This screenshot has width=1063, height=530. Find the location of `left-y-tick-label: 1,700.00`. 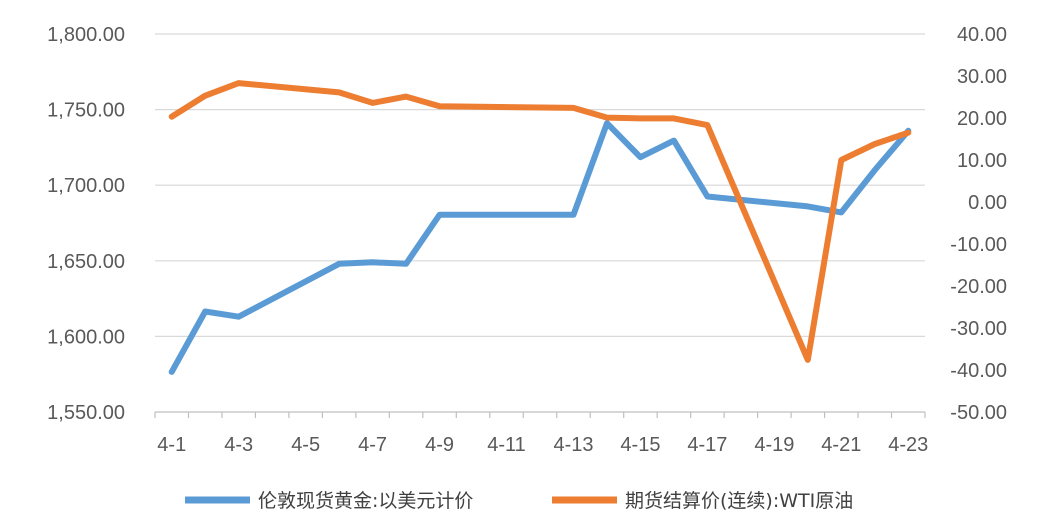

left-y-tick-label: 1,700.00 is located at coordinates (86, 186).